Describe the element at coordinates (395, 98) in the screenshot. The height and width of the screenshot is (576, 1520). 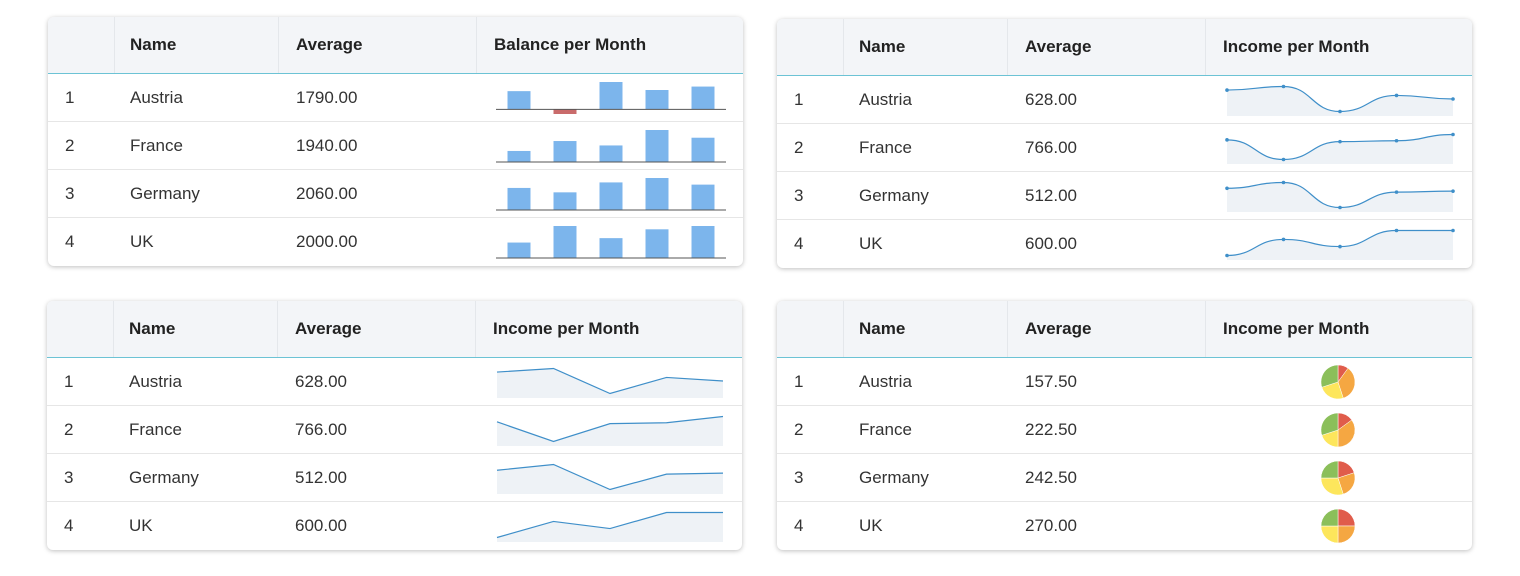
I see `table-row: 1 Austria 1790.00` at that location.